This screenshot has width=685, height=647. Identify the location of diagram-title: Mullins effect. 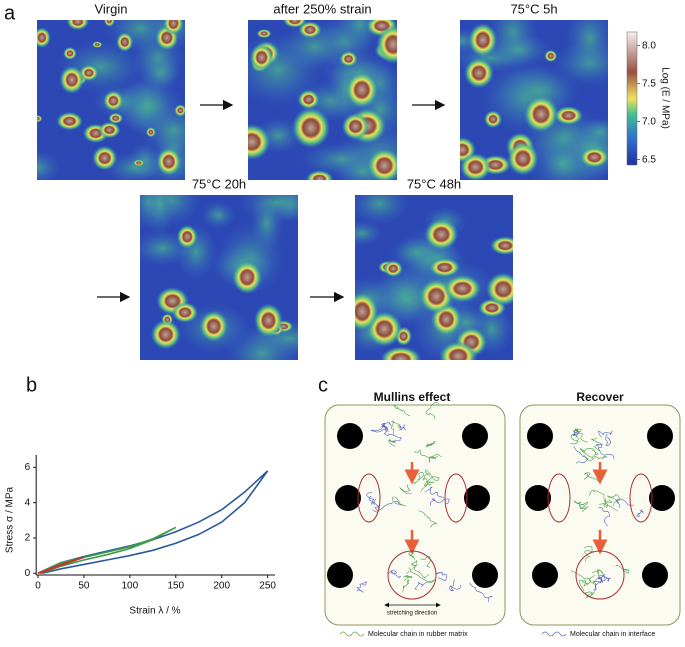
(412, 397).